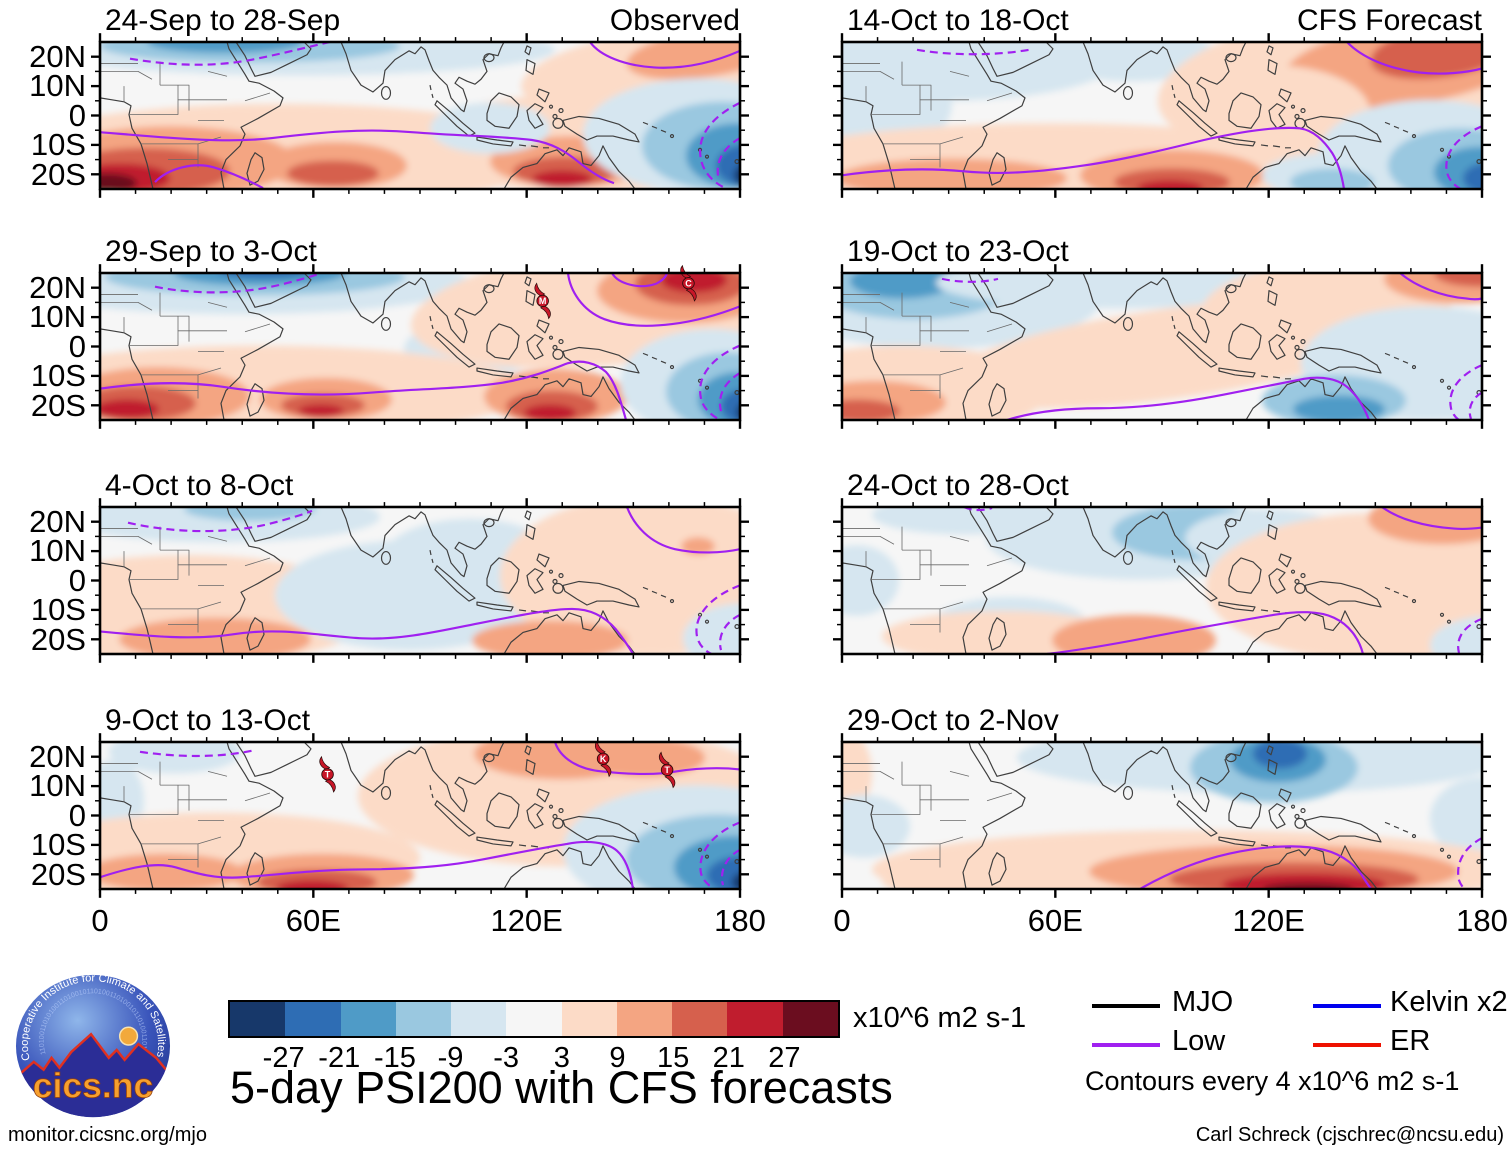 This screenshot has height=1159, width=1510. Describe the element at coordinates (842, 920) in the screenshot. I see `x-tick-label: 0` at that location.